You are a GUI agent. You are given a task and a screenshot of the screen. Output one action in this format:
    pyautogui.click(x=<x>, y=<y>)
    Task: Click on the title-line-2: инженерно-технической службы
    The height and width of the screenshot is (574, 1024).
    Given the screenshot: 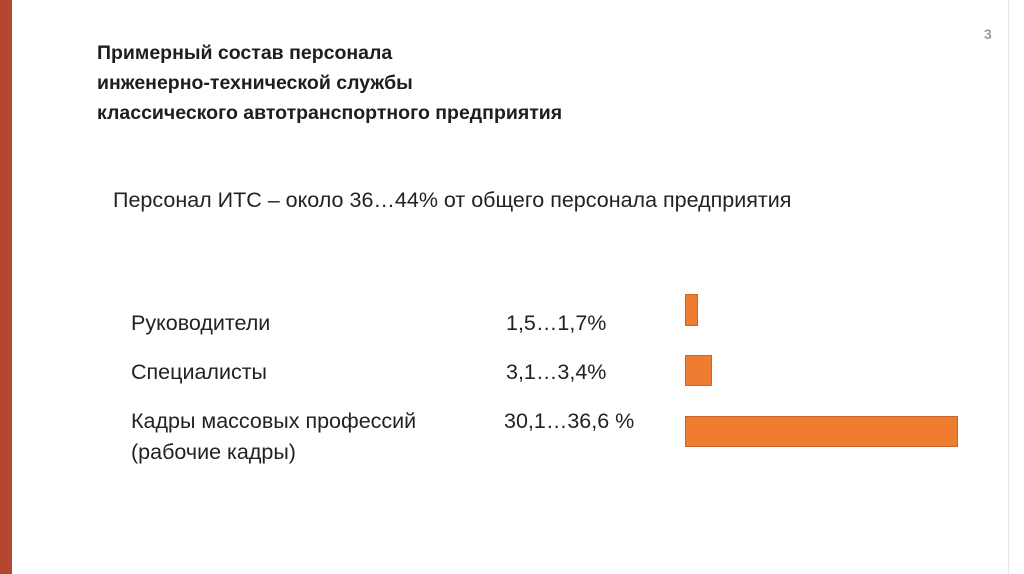 What is the action you would take?
    pyautogui.click(x=255, y=83)
    